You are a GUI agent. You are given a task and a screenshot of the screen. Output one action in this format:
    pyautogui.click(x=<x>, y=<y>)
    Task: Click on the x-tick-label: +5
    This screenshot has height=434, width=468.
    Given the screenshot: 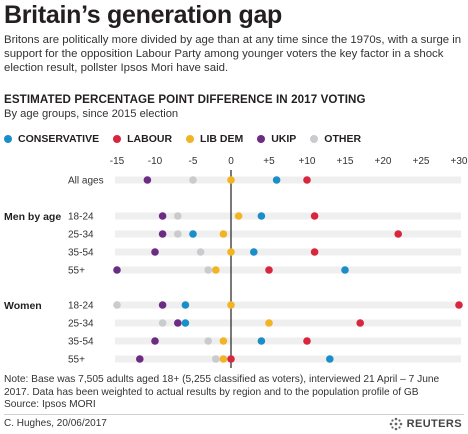 What is the action you would take?
    pyautogui.click(x=269, y=161)
    